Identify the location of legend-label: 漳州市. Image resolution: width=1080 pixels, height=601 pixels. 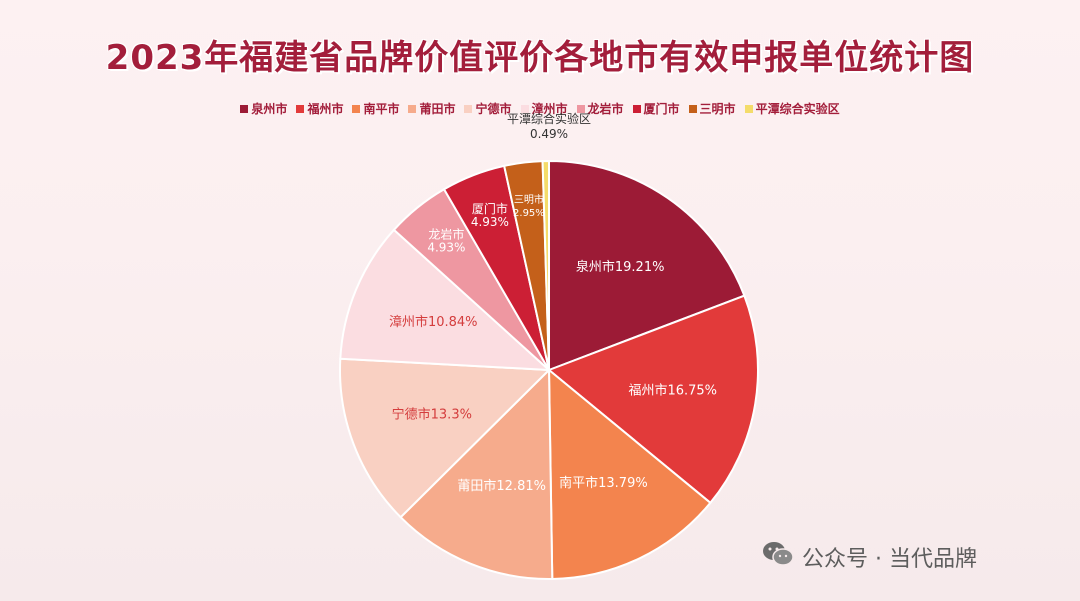
(549, 109).